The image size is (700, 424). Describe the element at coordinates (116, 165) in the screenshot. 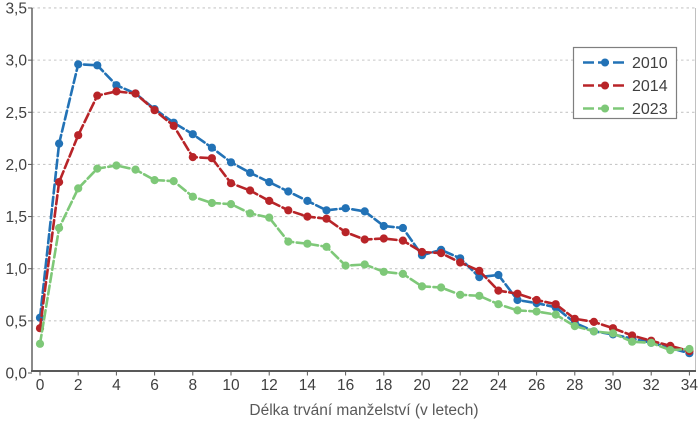

I see `data-point-2023-y4` at that location.